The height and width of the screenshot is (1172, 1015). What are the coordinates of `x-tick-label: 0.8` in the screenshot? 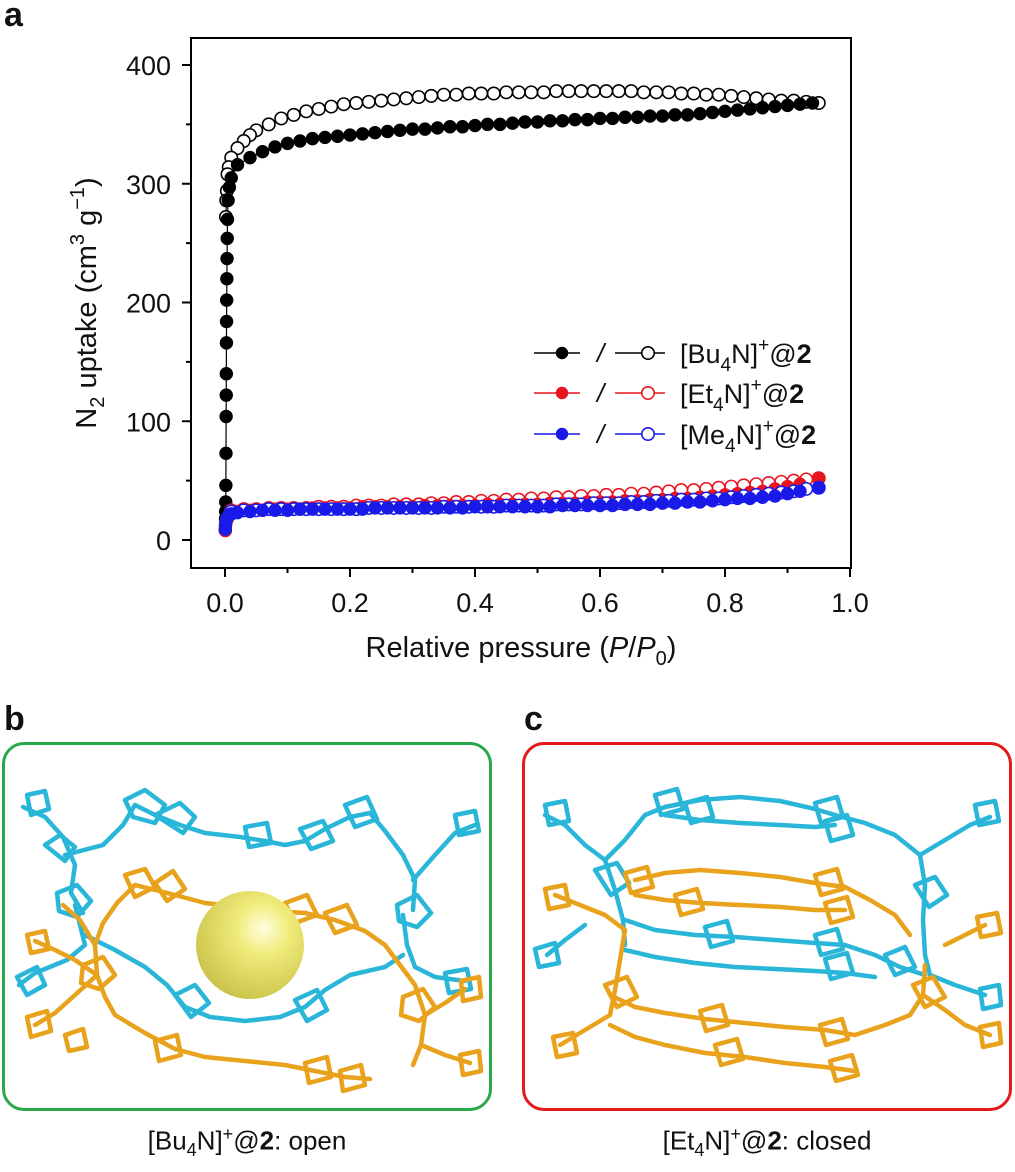 It's located at (725, 603).